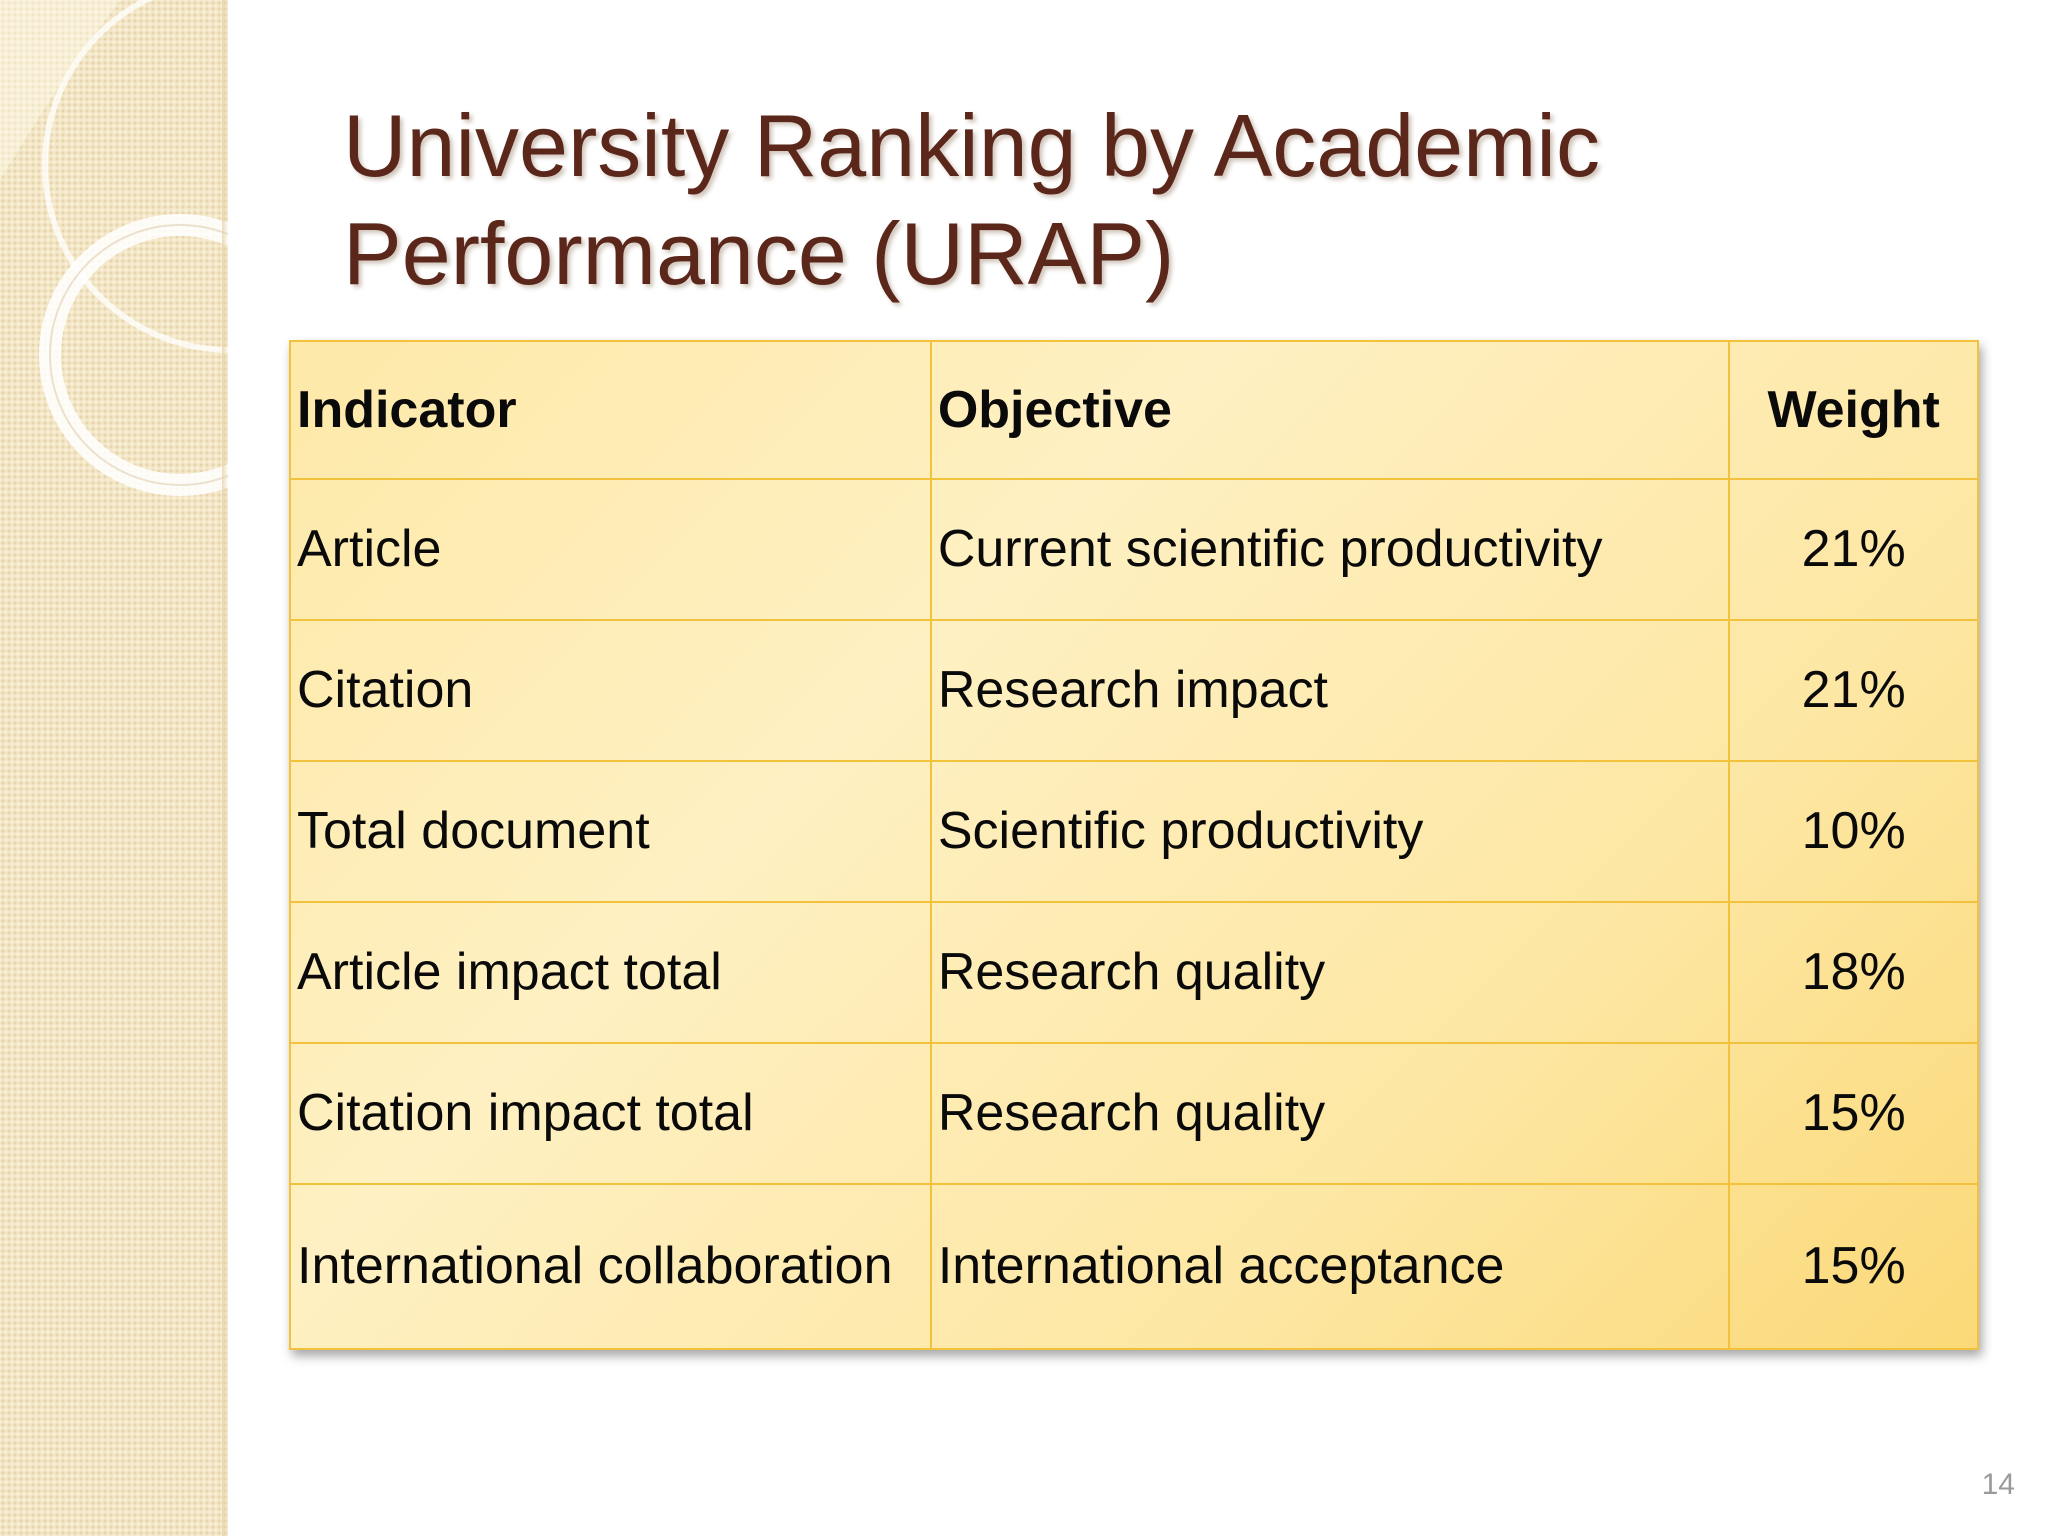 The width and height of the screenshot is (2048, 1536). Describe the element at coordinates (1330, 410) in the screenshot. I see `header-objective: Objective` at that location.